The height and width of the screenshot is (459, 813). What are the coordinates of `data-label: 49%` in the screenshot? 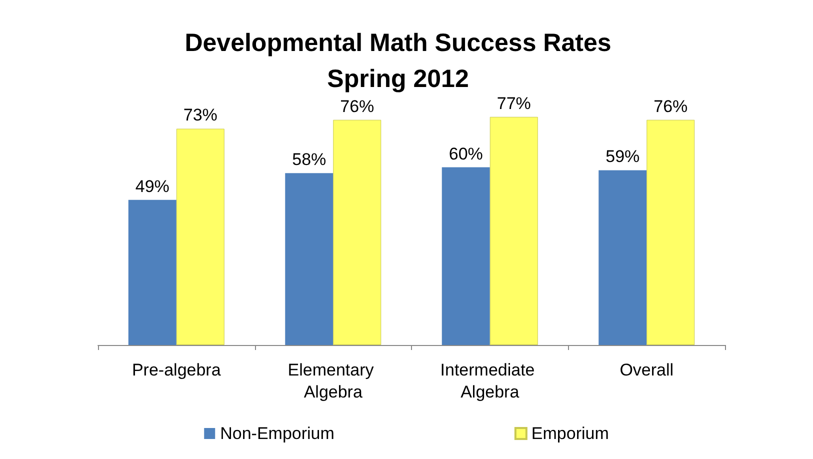 It's located at (152, 186).